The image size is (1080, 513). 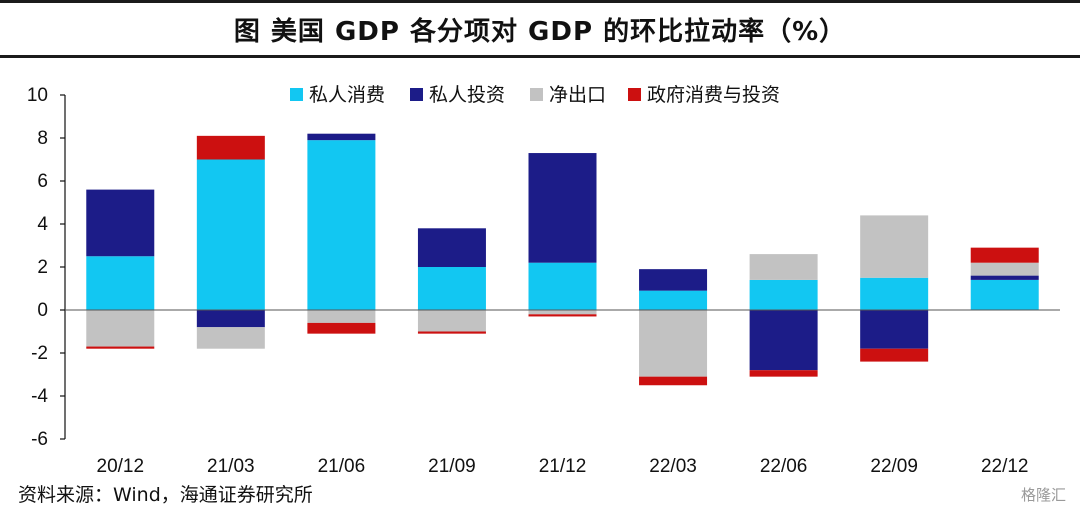 What do you see at coordinates (1043, 495) in the screenshot?
I see `watermark-logo: 格隆汇` at bounding box center [1043, 495].